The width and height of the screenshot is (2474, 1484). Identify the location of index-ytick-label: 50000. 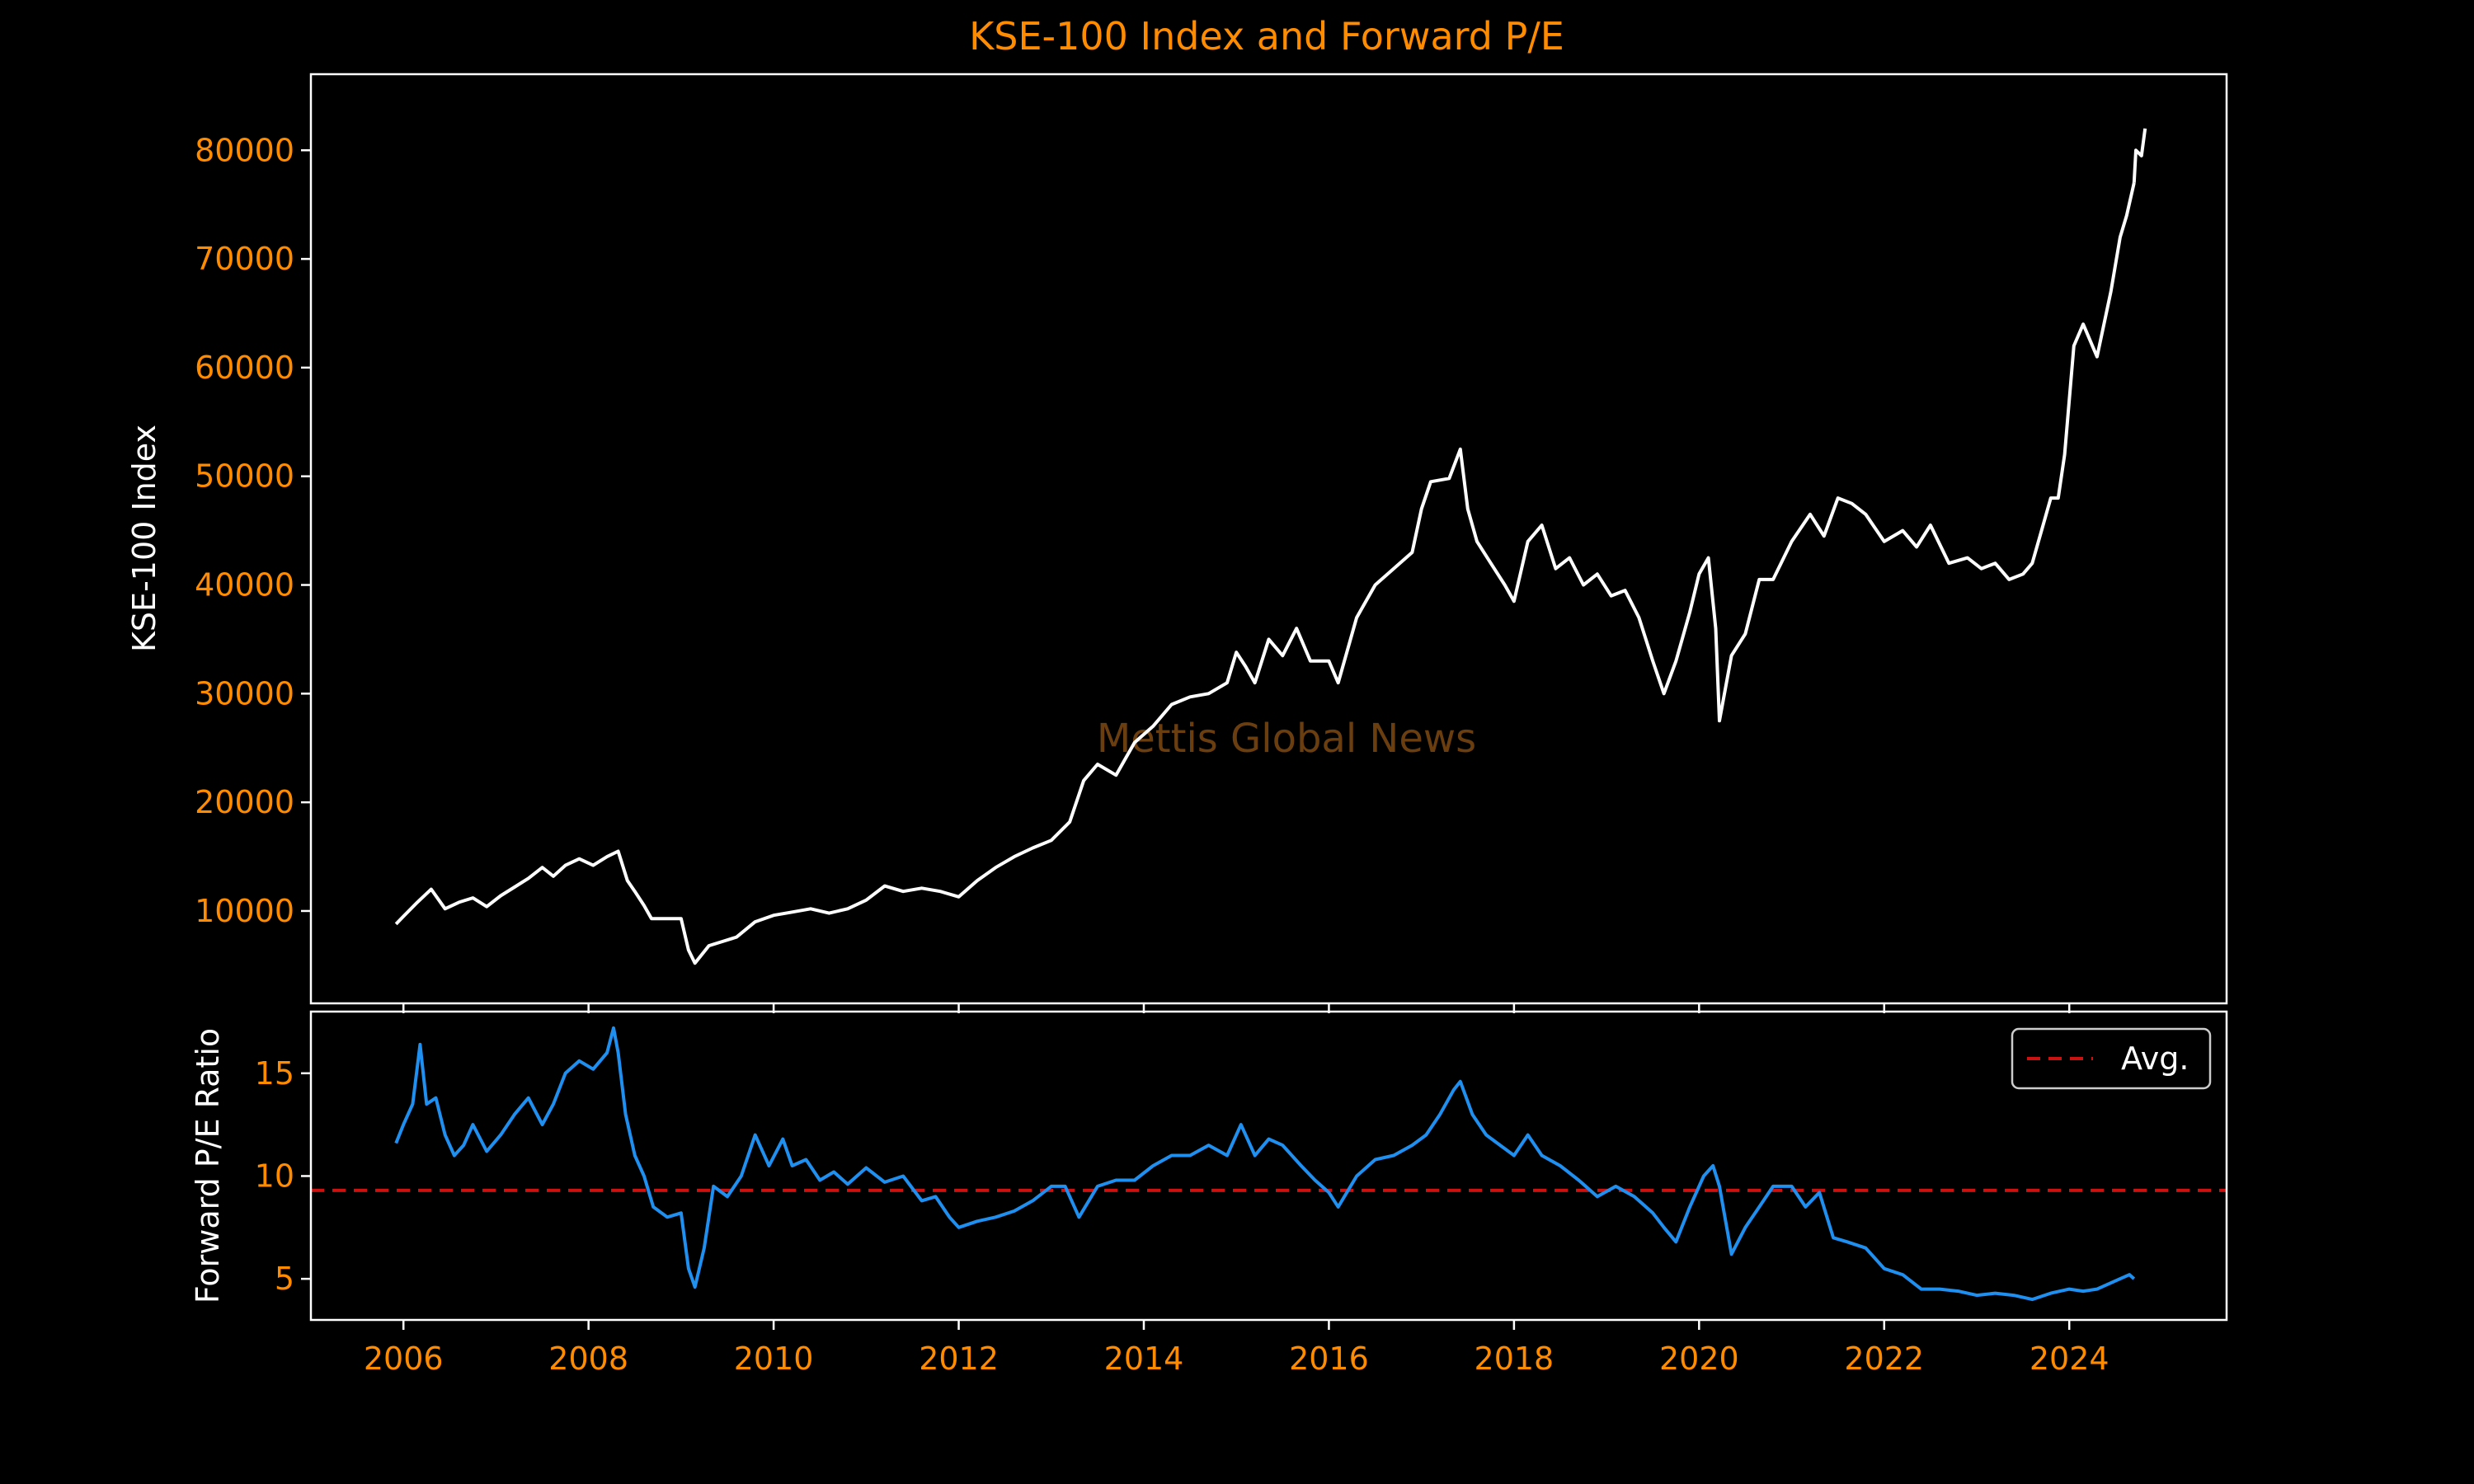
(244, 477).